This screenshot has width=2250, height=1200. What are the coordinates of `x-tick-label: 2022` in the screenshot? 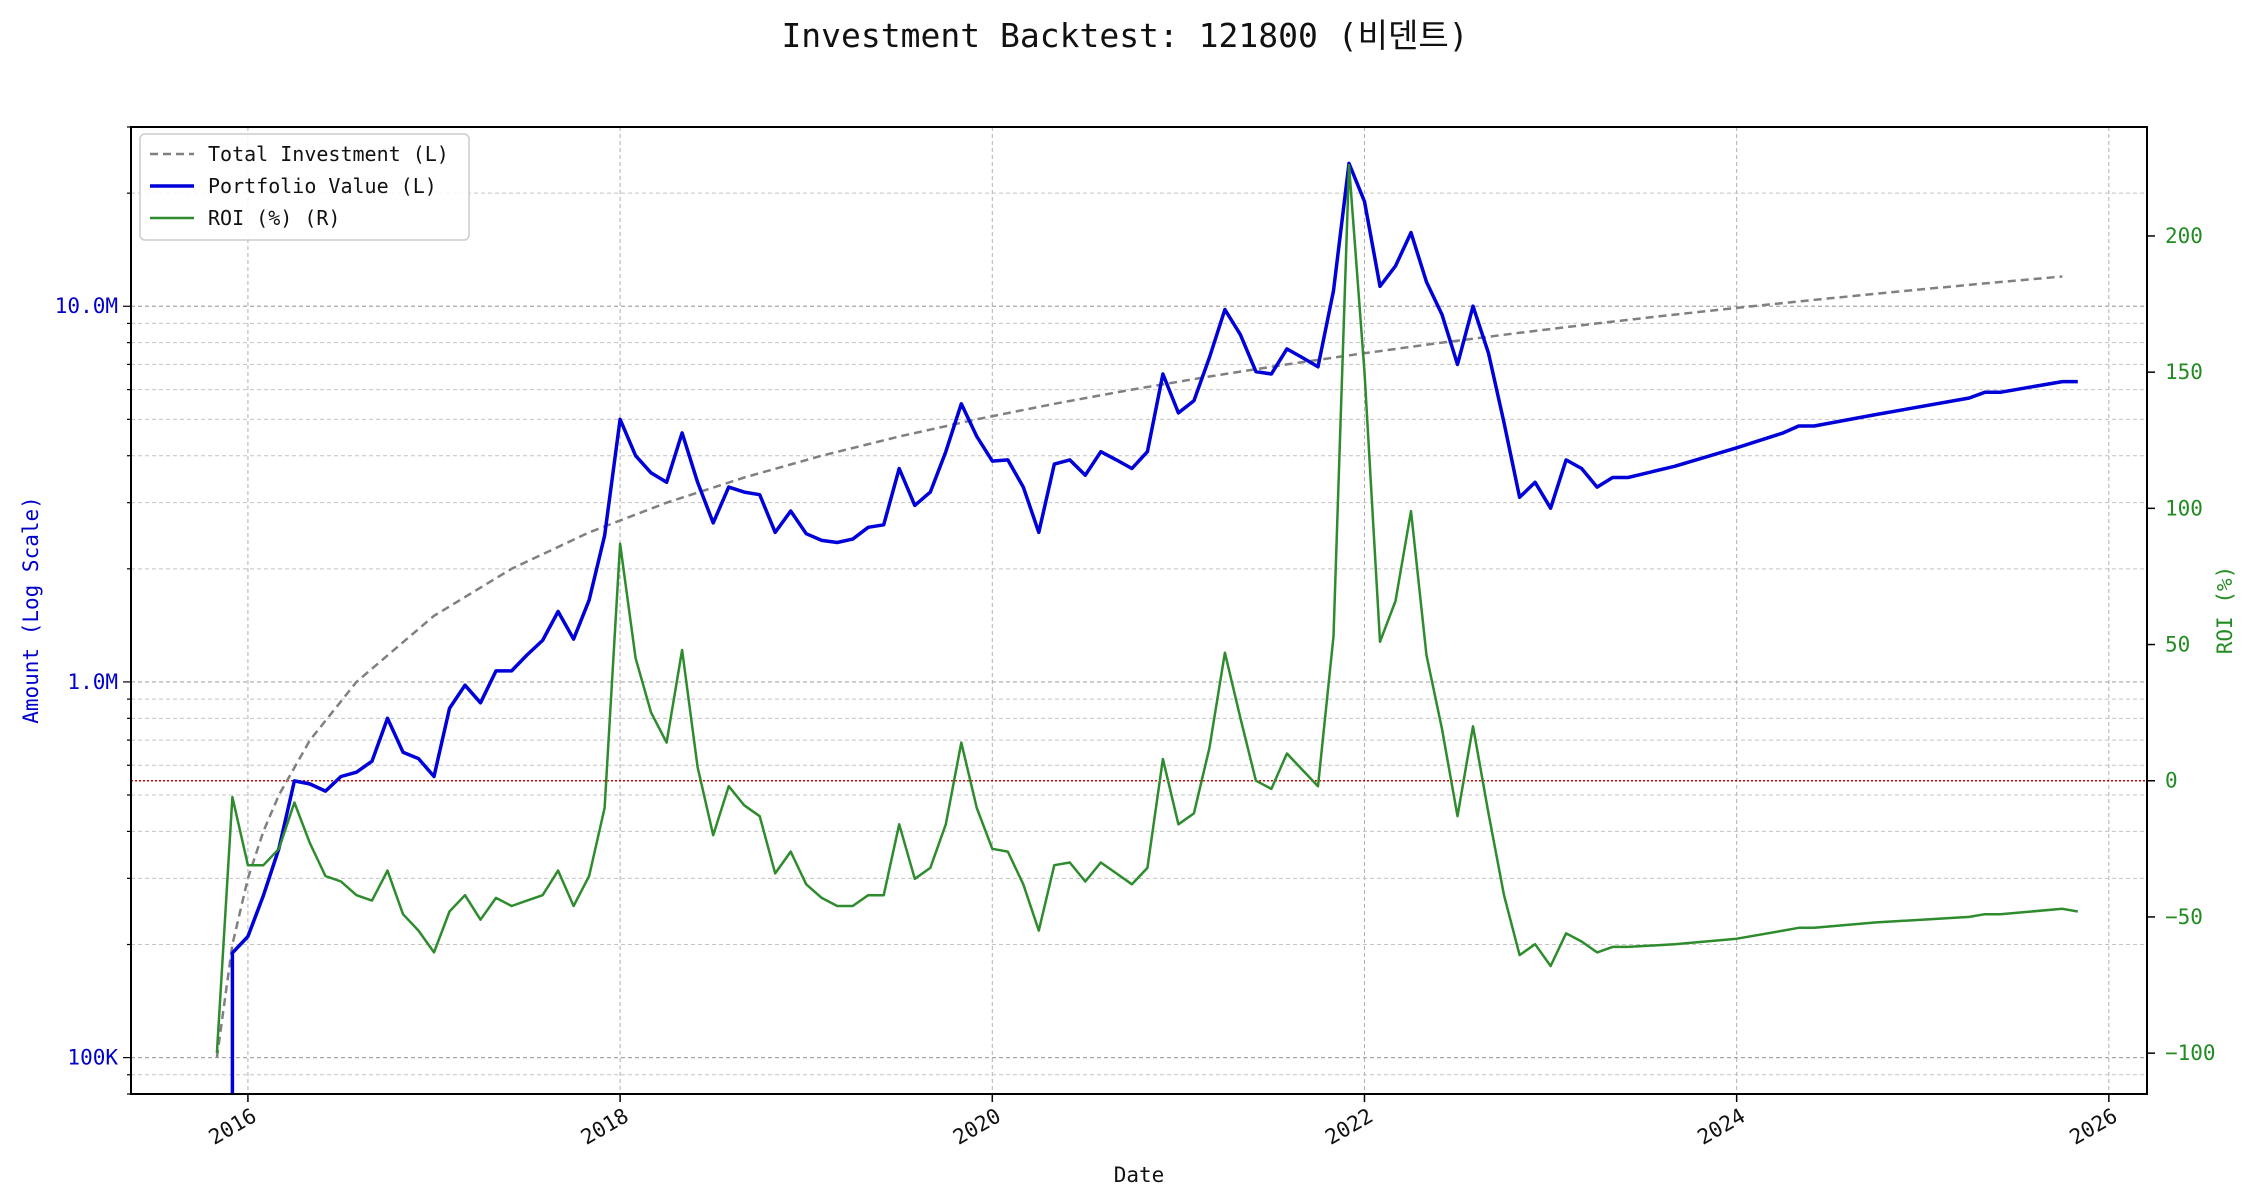 It's located at (1349, 1127).